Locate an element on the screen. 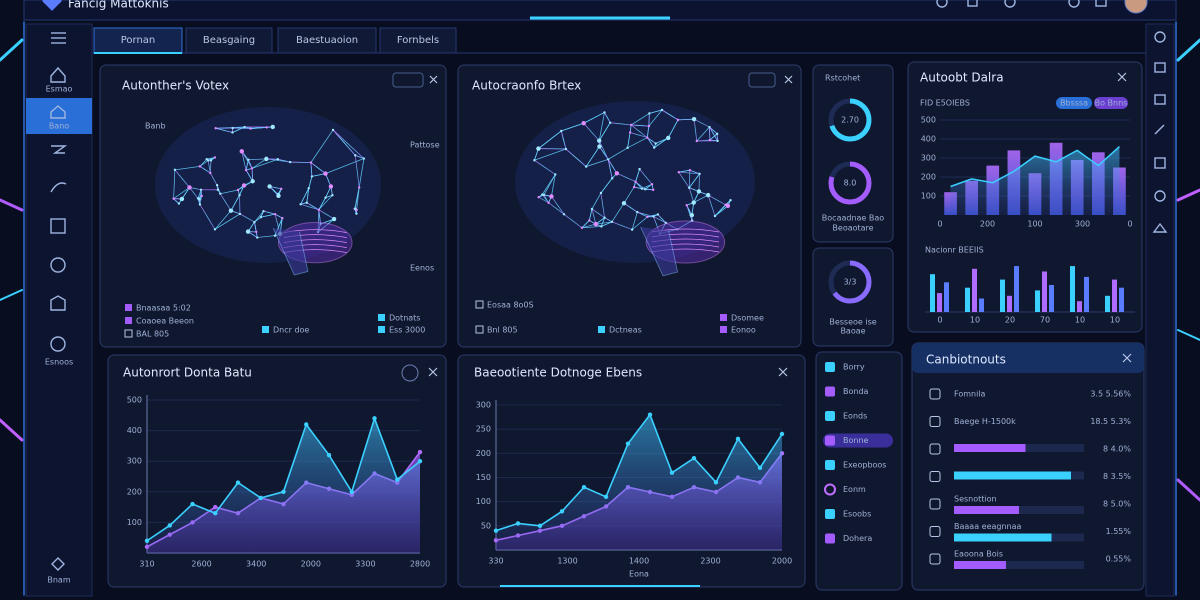  pill-label: Bo Bnns is located at coordinates (1111, 103).